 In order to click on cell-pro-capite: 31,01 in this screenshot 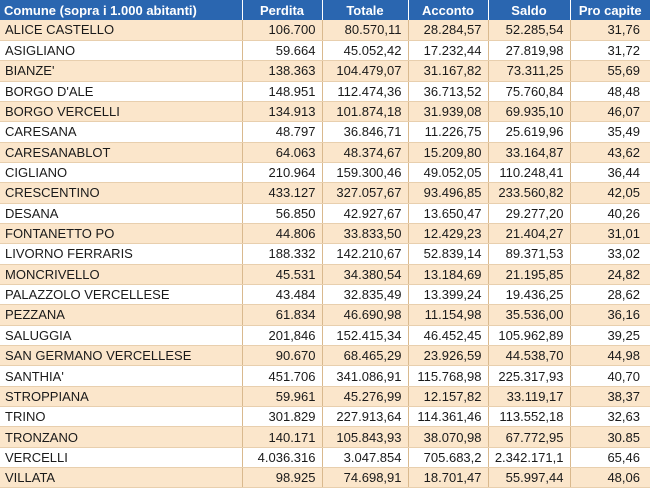, I will do `click(609, 234)`.